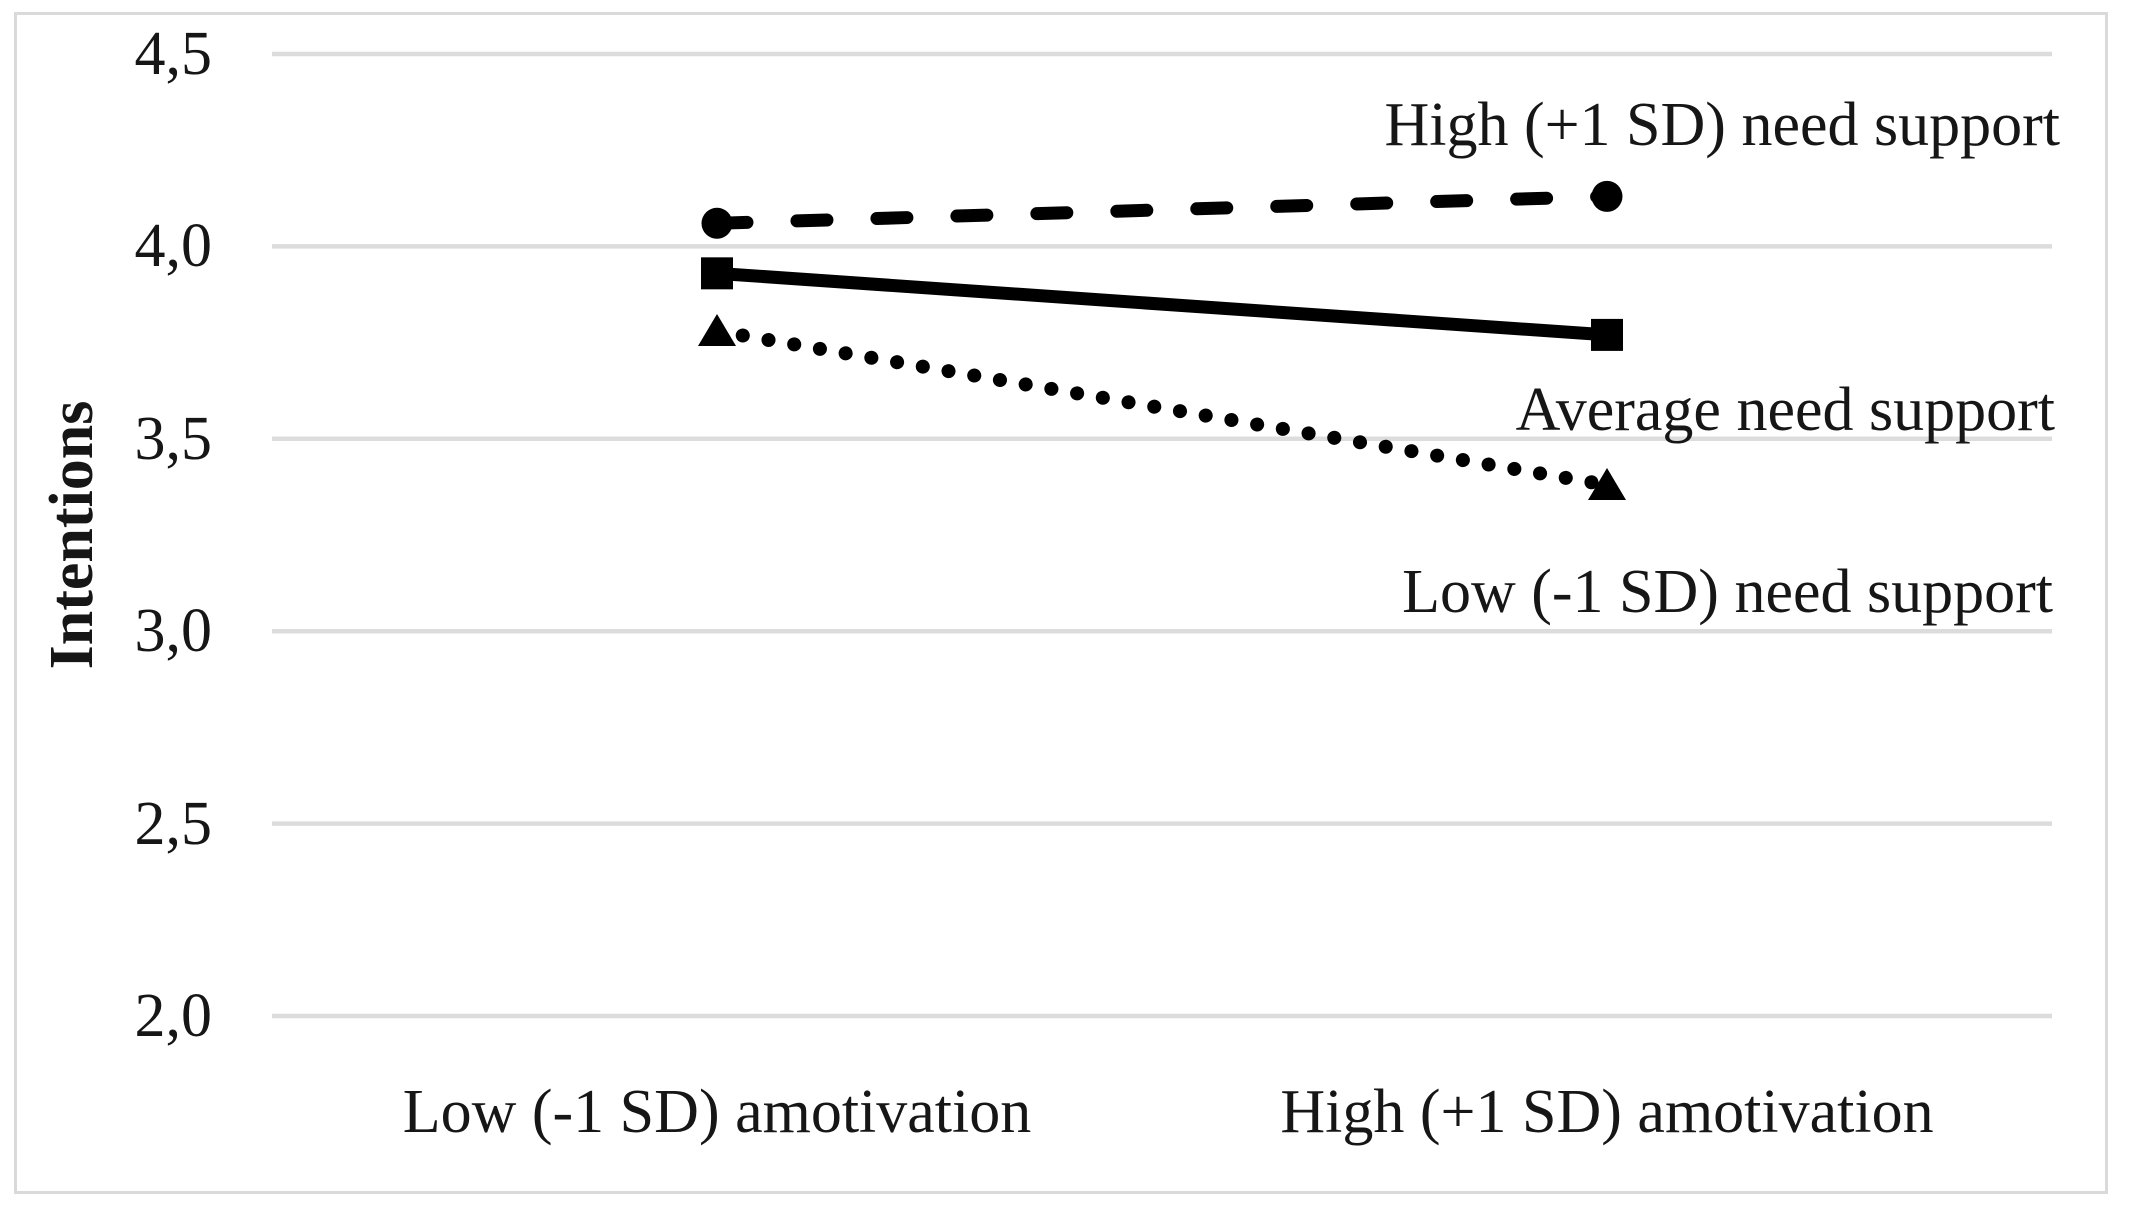 This screenshot has height=1224, width=2133. I want to click on y-tick-label-3-5: 3,5, so click(173, 438).